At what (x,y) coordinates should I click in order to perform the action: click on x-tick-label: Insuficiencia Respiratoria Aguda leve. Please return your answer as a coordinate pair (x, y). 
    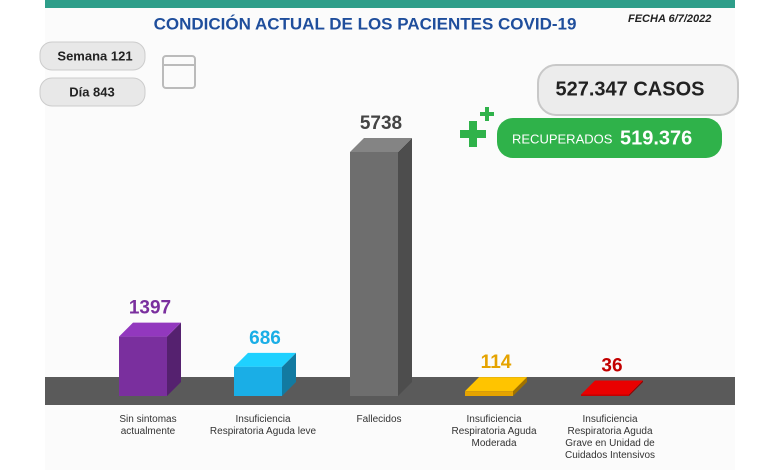
    Looking at the image, I should click on (263, 425).